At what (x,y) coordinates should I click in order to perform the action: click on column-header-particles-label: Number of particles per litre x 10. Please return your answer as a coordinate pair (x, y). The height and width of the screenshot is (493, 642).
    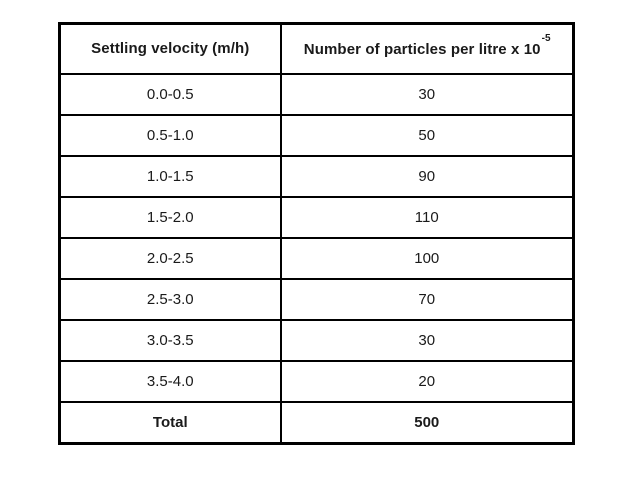
    Looking at the image, I should click on (422, 49).